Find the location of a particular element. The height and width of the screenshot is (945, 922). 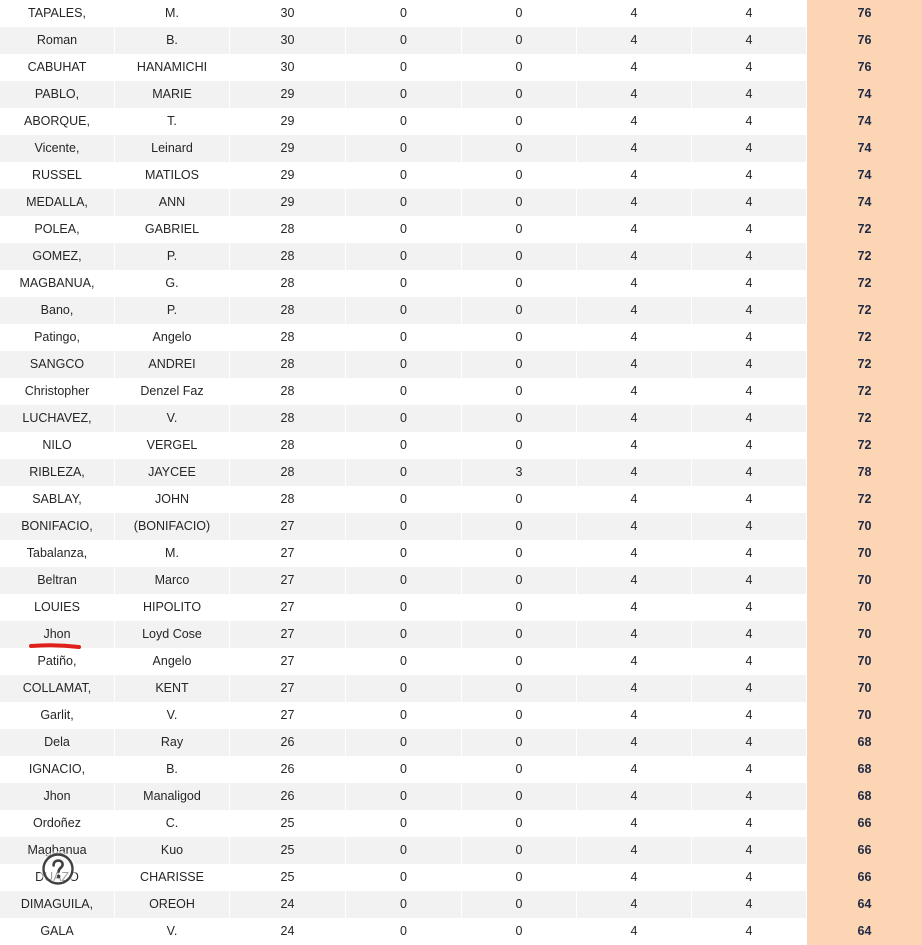

col-5-cell: 3 is located at coordinates (519, 472).